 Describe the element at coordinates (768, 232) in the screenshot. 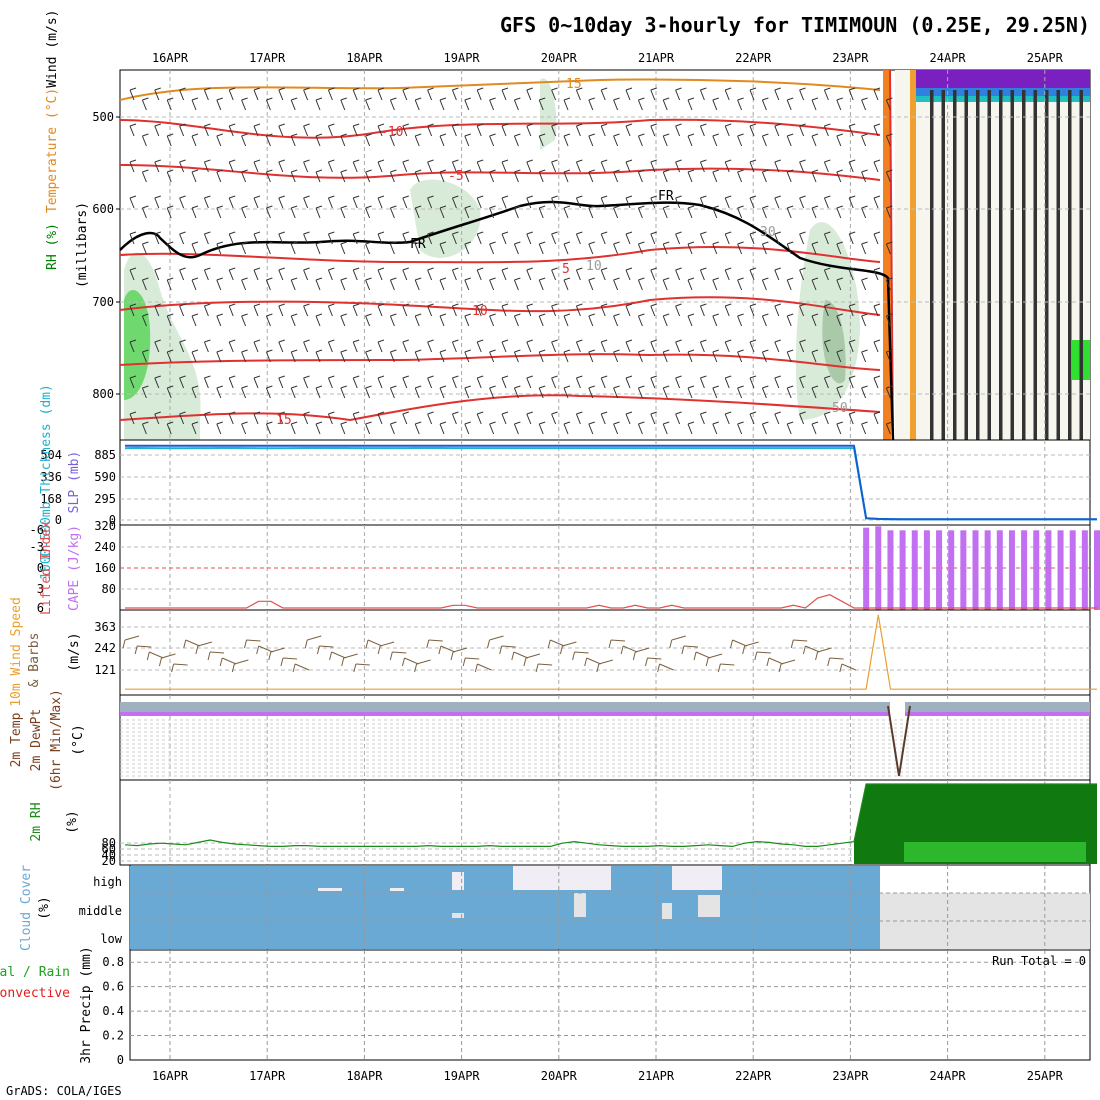

I see `label-rh-30: 30` at that location.